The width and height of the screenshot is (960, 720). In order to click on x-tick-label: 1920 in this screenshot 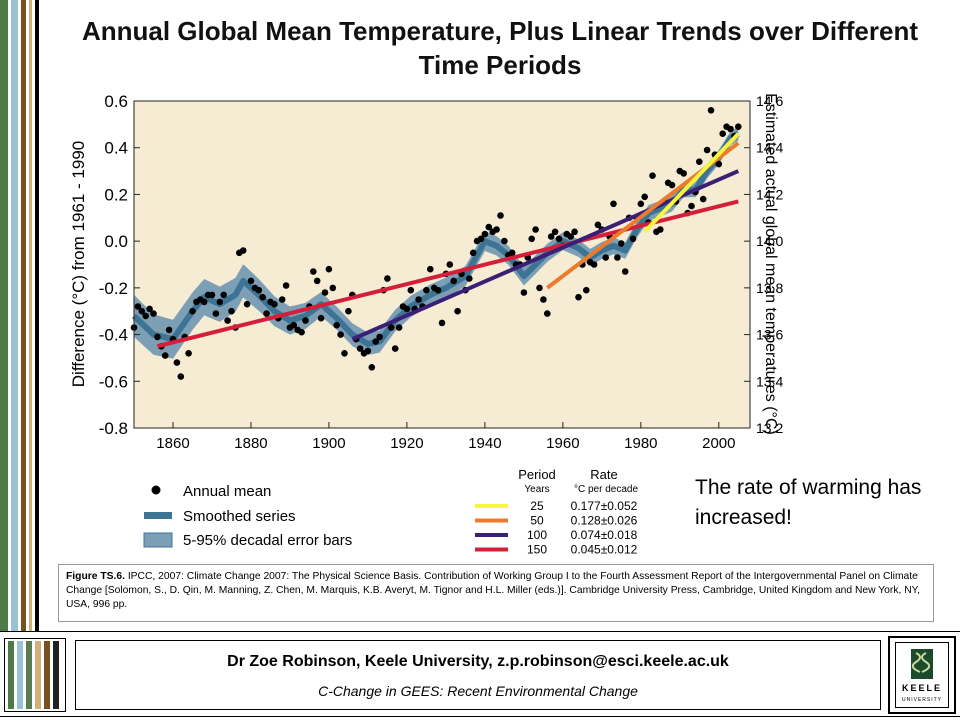, I will do `click(406, 443)`.